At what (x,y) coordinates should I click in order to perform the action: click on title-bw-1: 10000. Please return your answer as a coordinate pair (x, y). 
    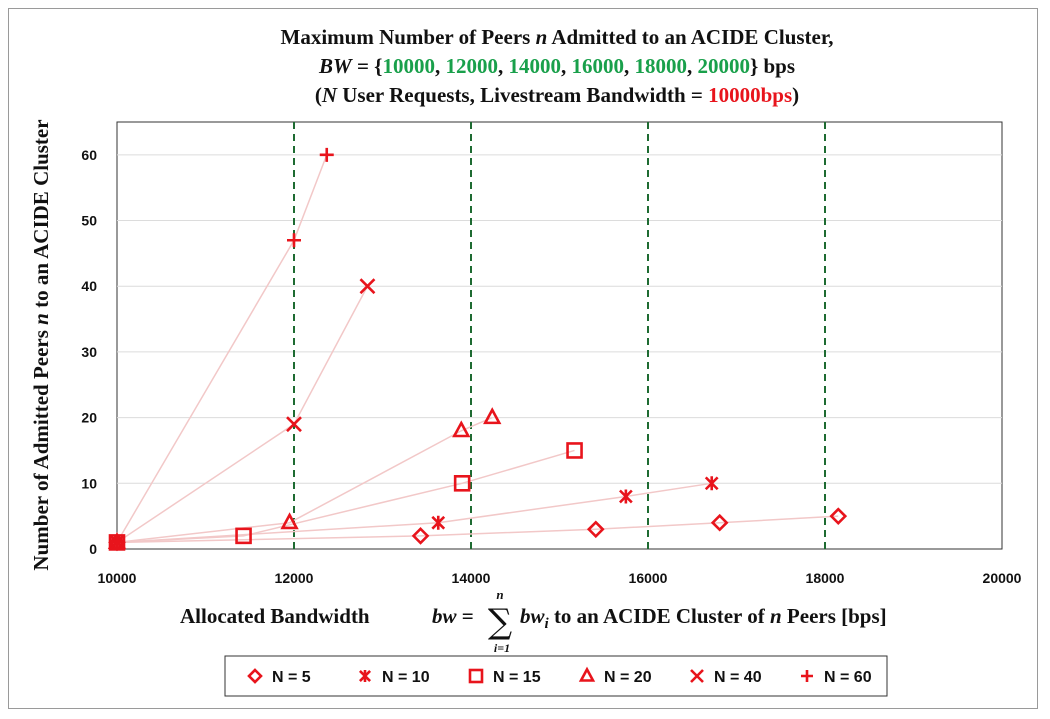
    Looking at the image, I should click on (408, 66).